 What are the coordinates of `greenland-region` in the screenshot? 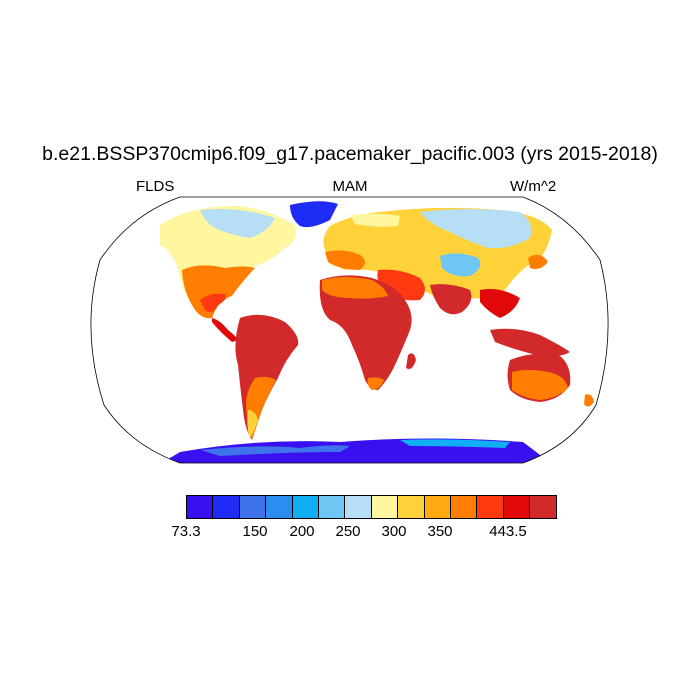 It's located at (314, 214).